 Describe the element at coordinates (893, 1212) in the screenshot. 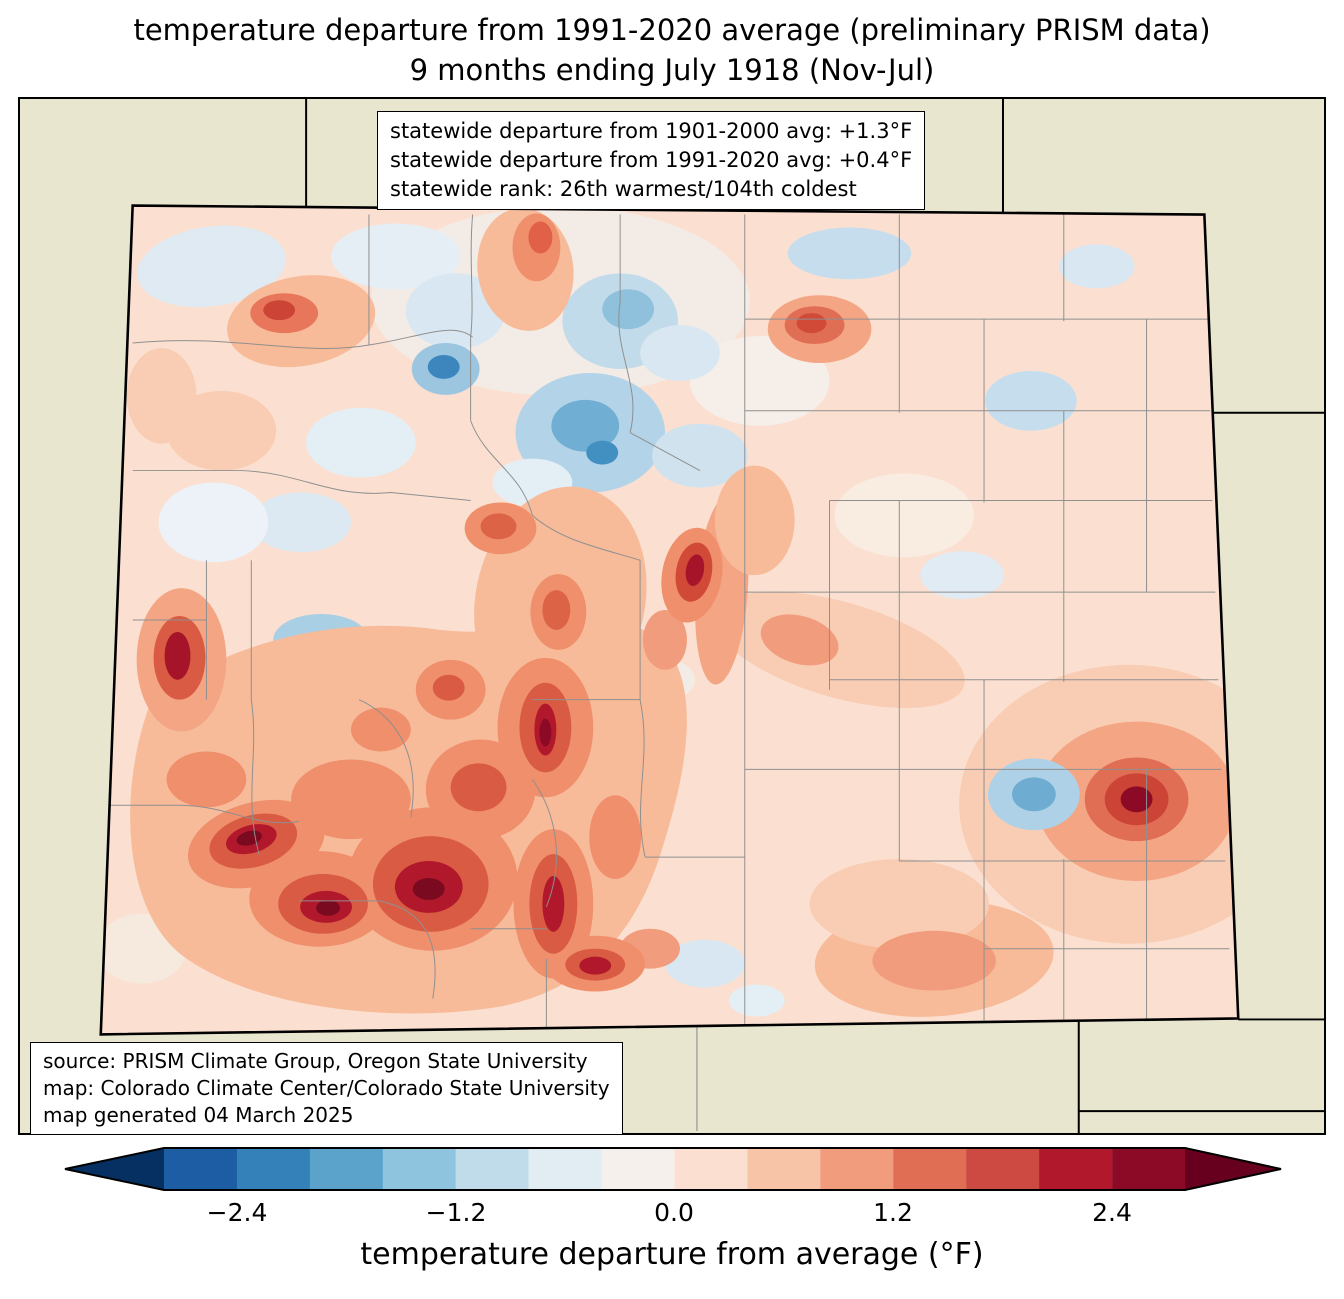

I see `tick-1-2: 1.2` at that location.